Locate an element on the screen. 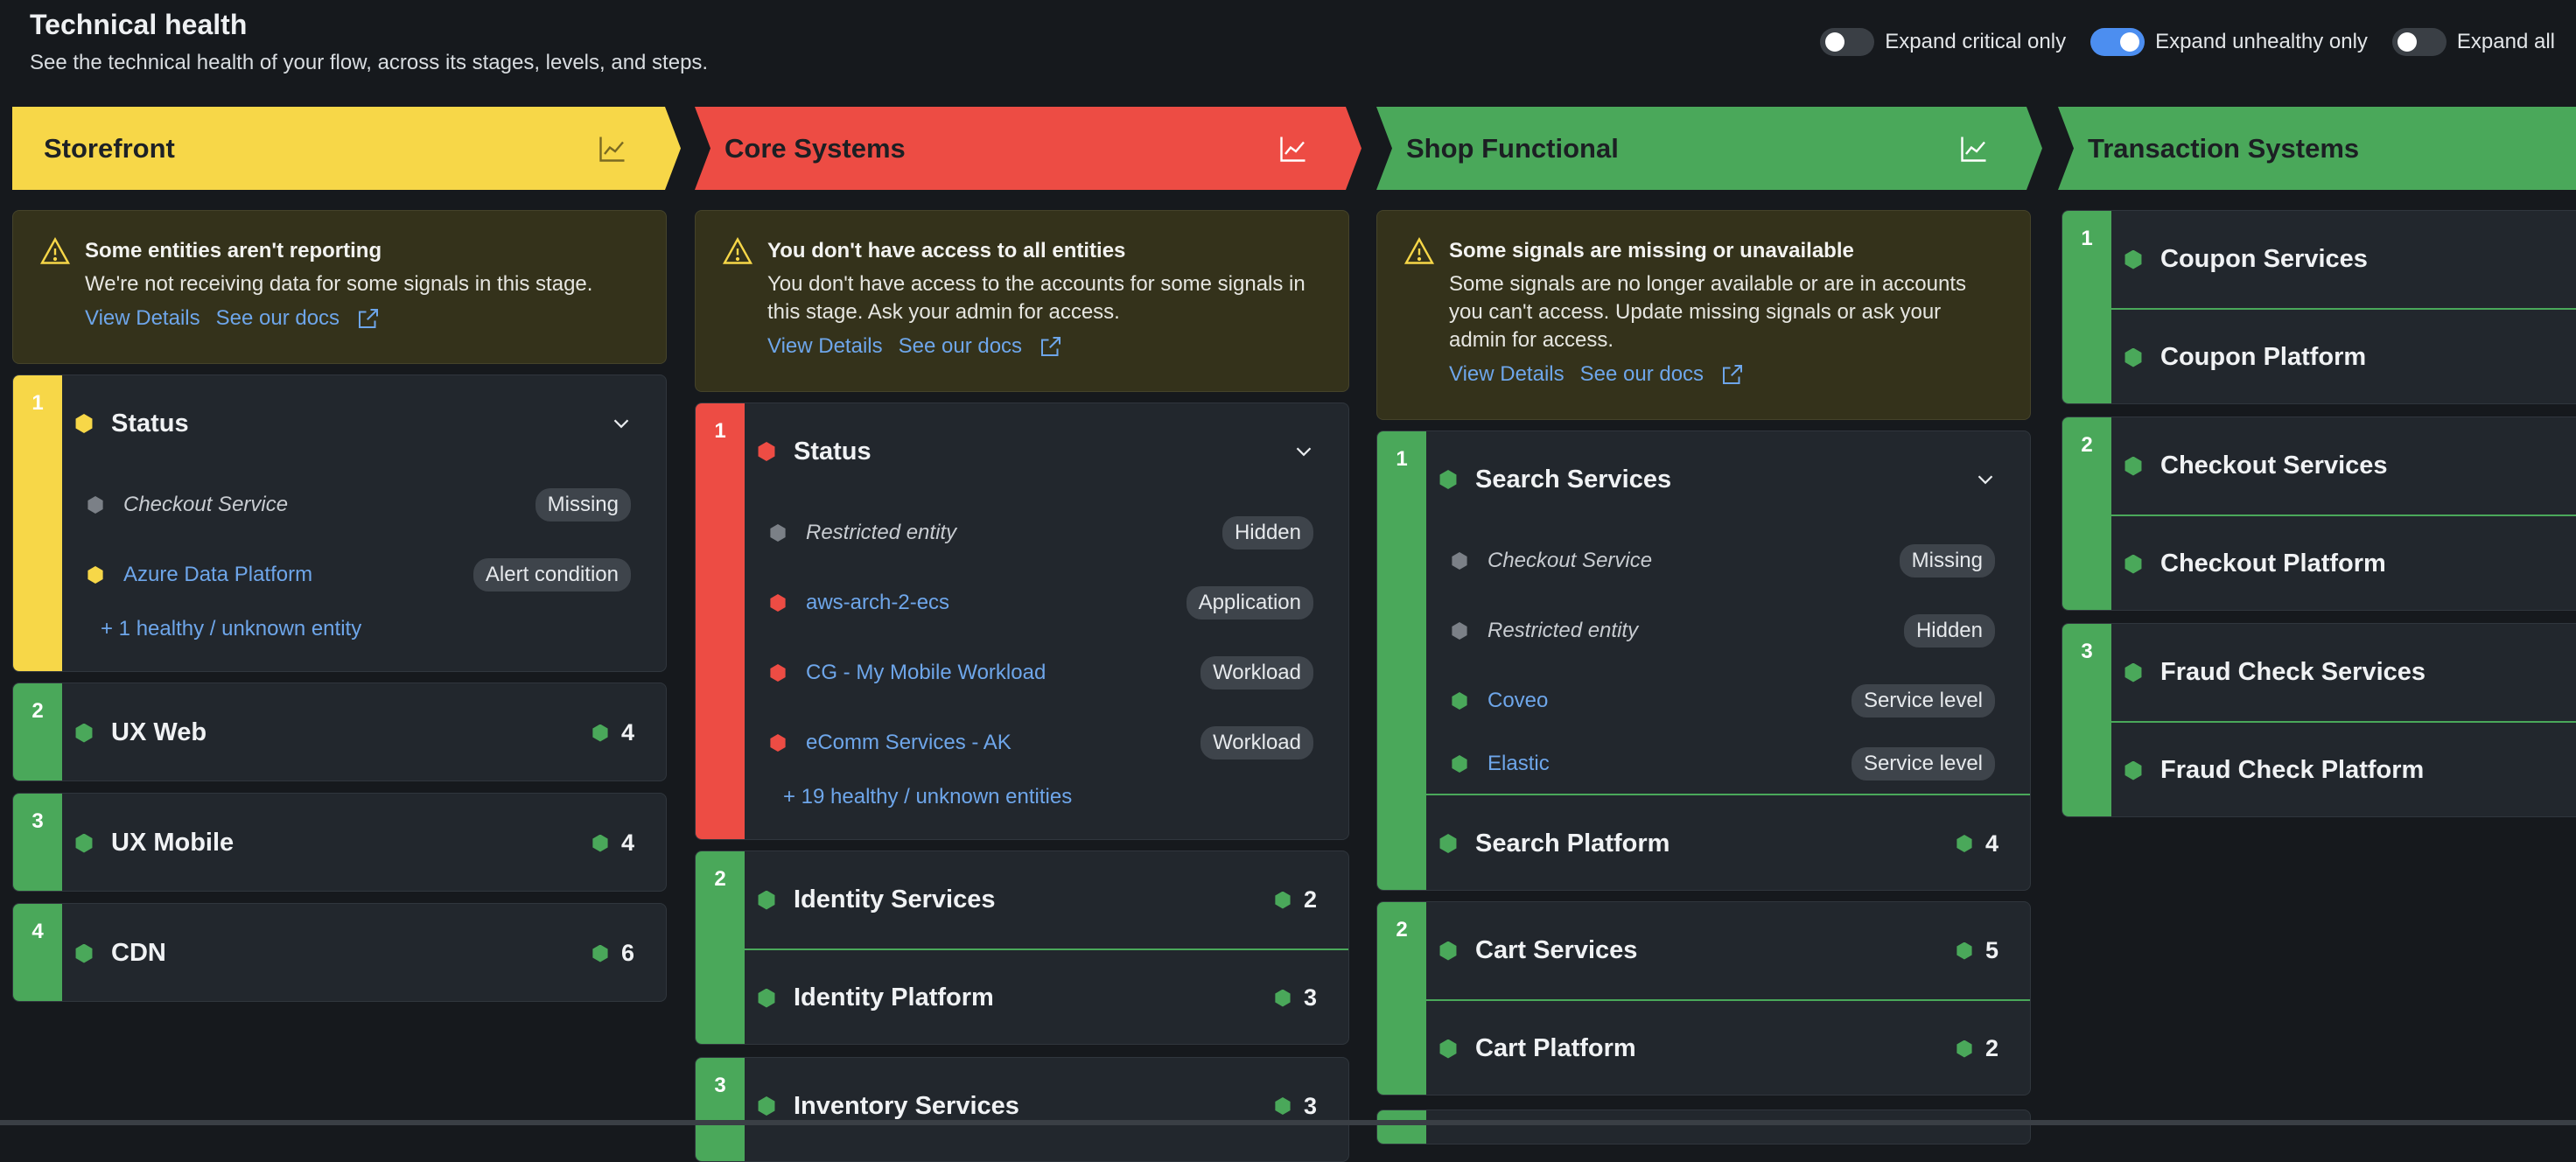  step-count: 2 is located at coordinates (1991, 1048).